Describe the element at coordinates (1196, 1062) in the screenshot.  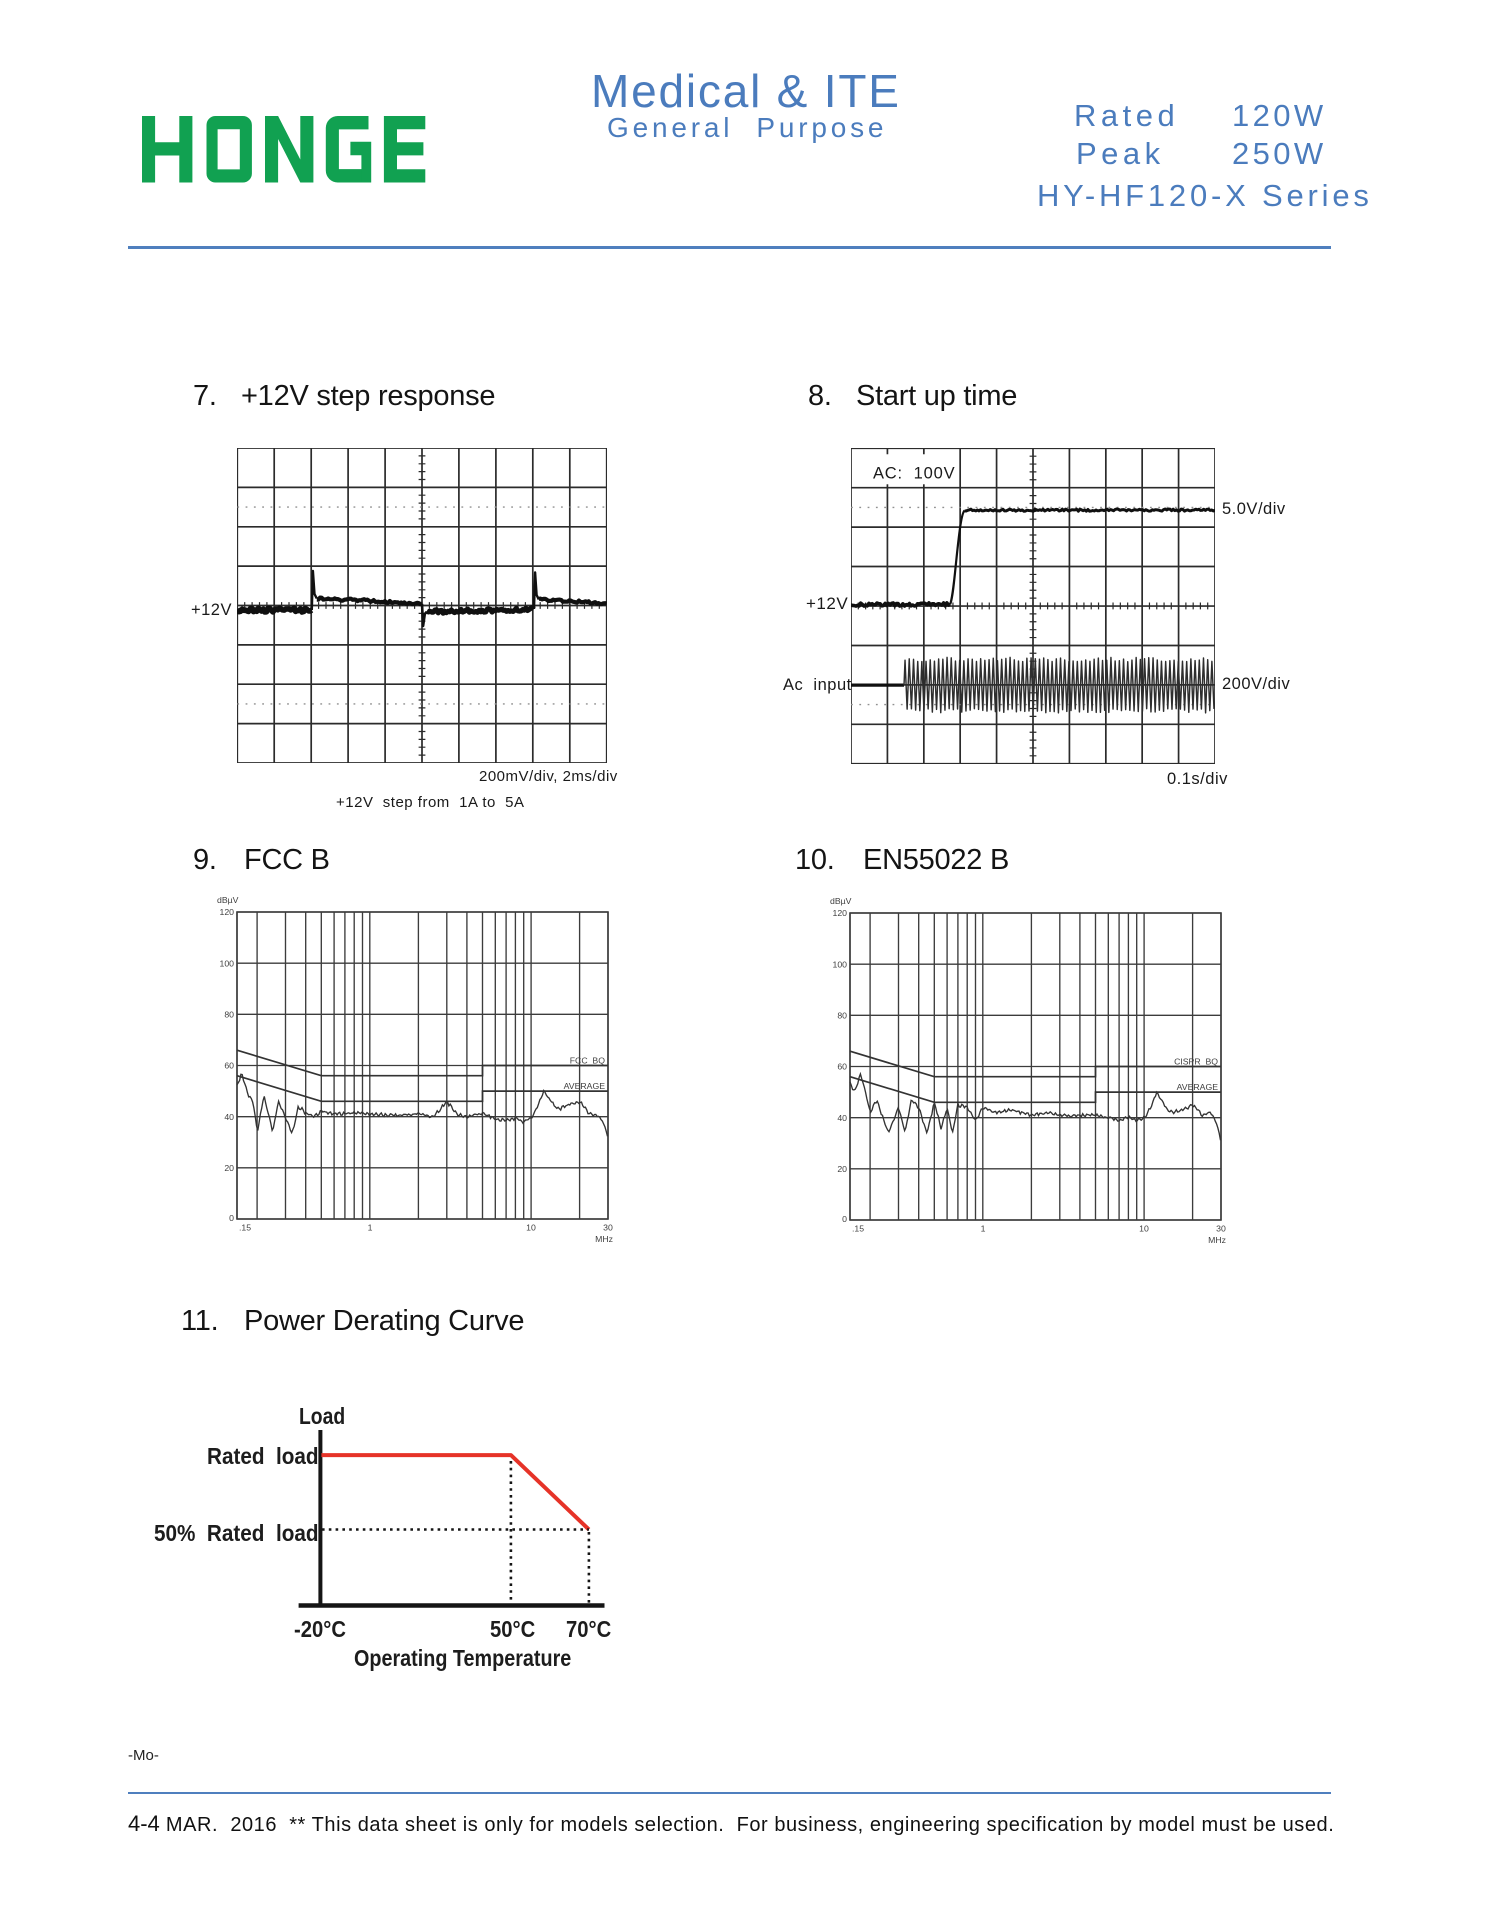
I see `svg-text: CISPR_BQ` at that location.